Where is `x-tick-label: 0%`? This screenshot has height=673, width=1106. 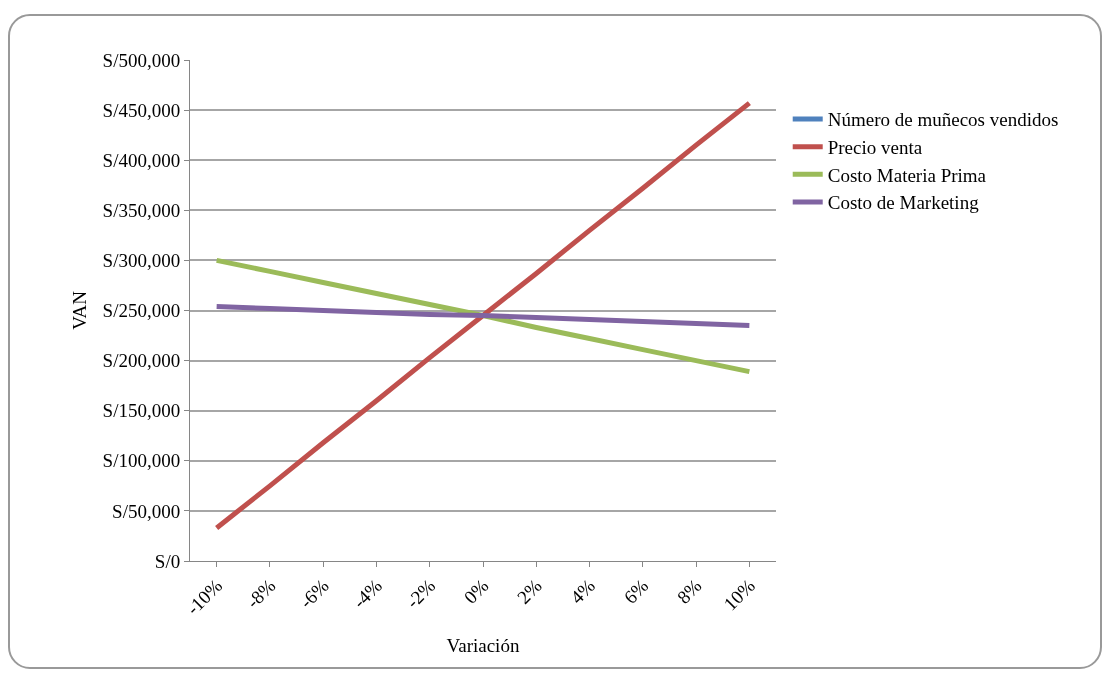 x-tick-label: 0% is located at coordinates (476, 591).